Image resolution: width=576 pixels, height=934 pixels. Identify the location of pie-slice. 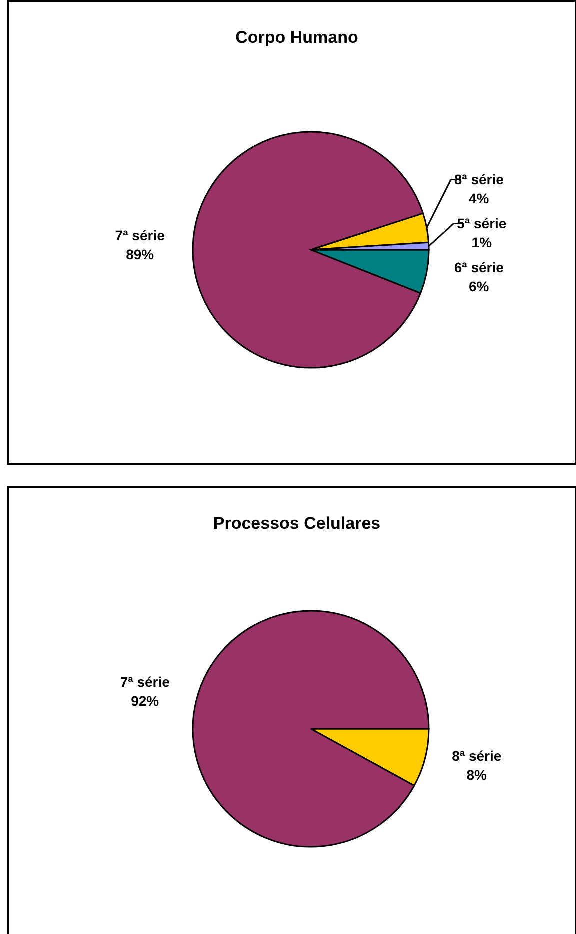
(311, 729).